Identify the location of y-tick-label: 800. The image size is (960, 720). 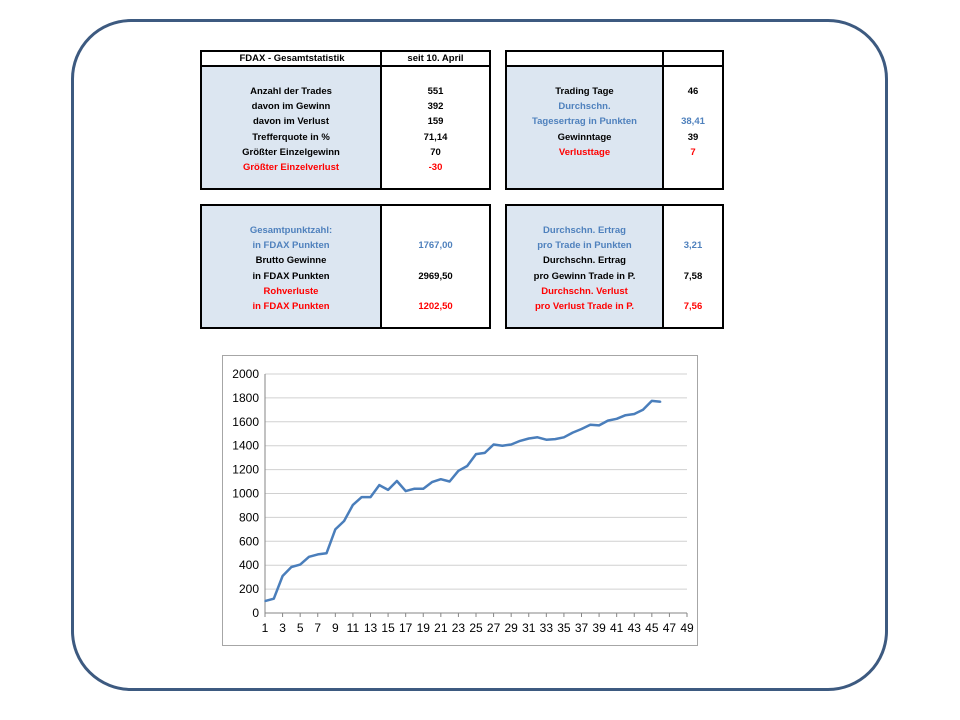
(249, 517).